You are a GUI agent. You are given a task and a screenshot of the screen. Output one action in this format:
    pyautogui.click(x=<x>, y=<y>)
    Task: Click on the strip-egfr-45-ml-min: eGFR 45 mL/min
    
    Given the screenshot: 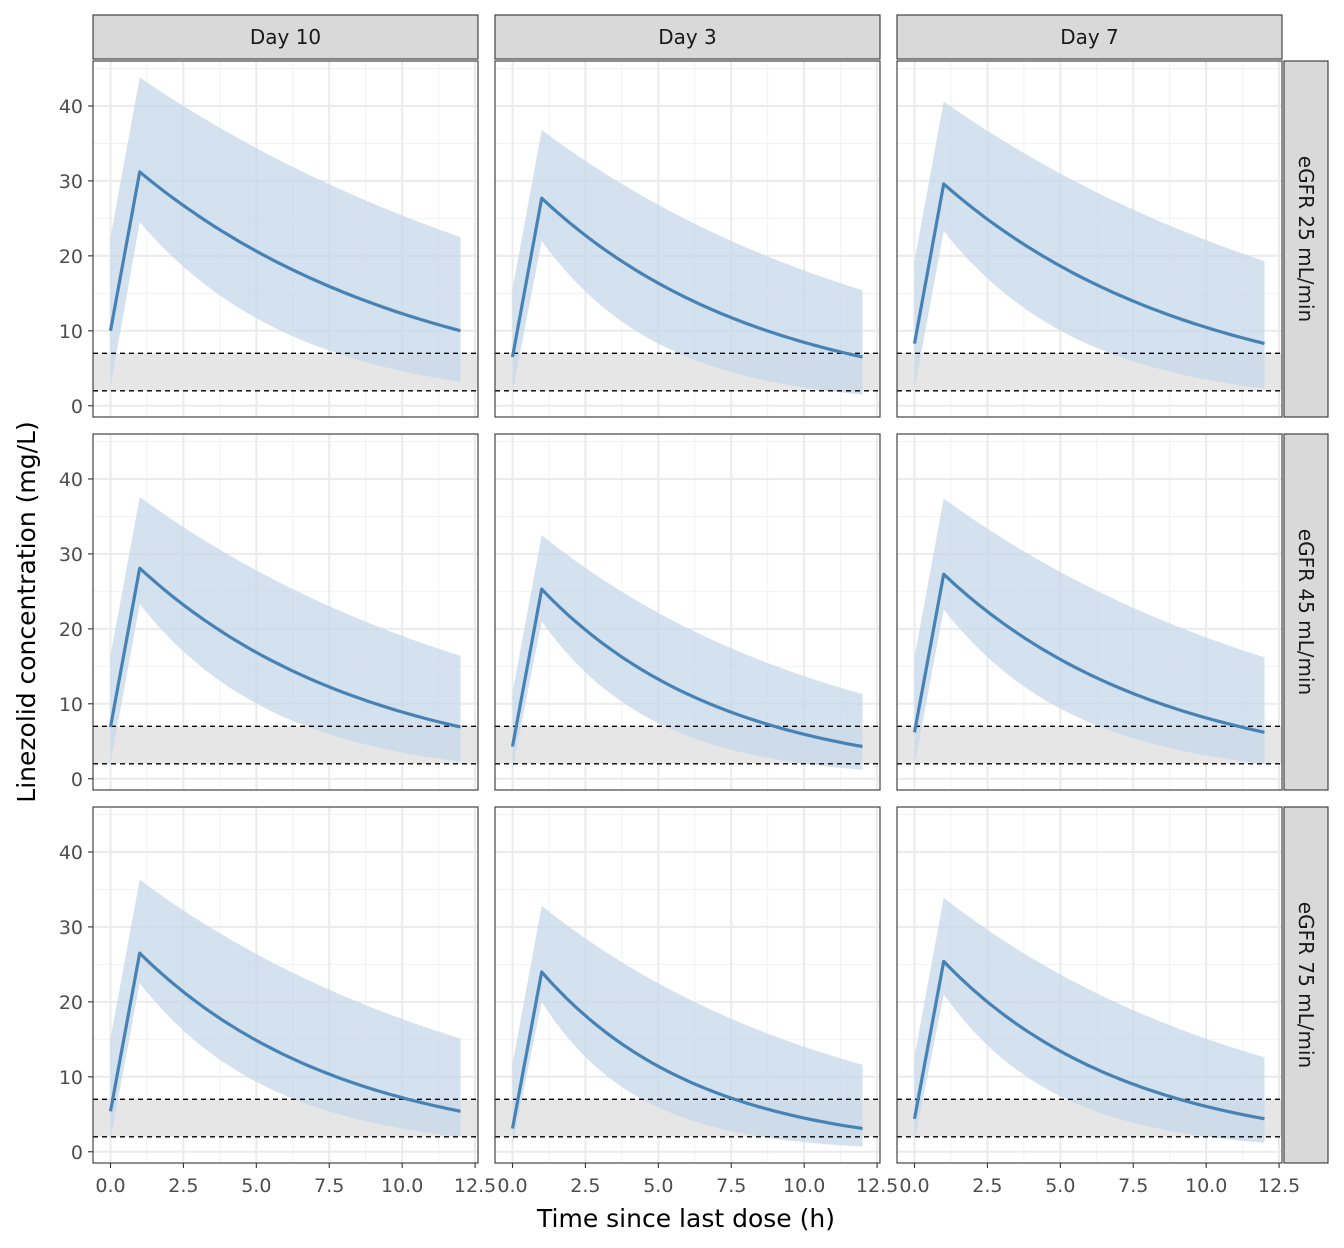 What is the action you would take?
    pyautogui.click(x=1306, y=612)
    